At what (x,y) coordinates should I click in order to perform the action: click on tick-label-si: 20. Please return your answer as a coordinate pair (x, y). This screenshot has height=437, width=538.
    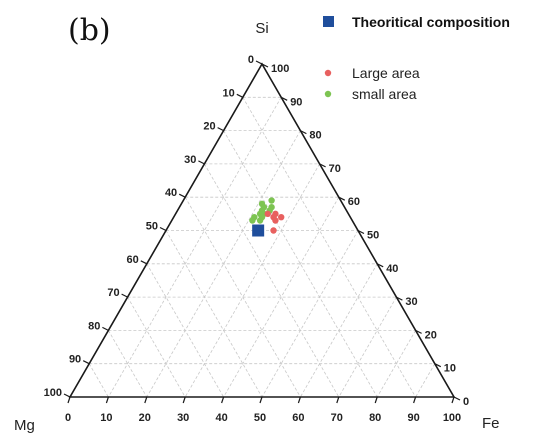
    Looking at the image, I should click on (431, 335).